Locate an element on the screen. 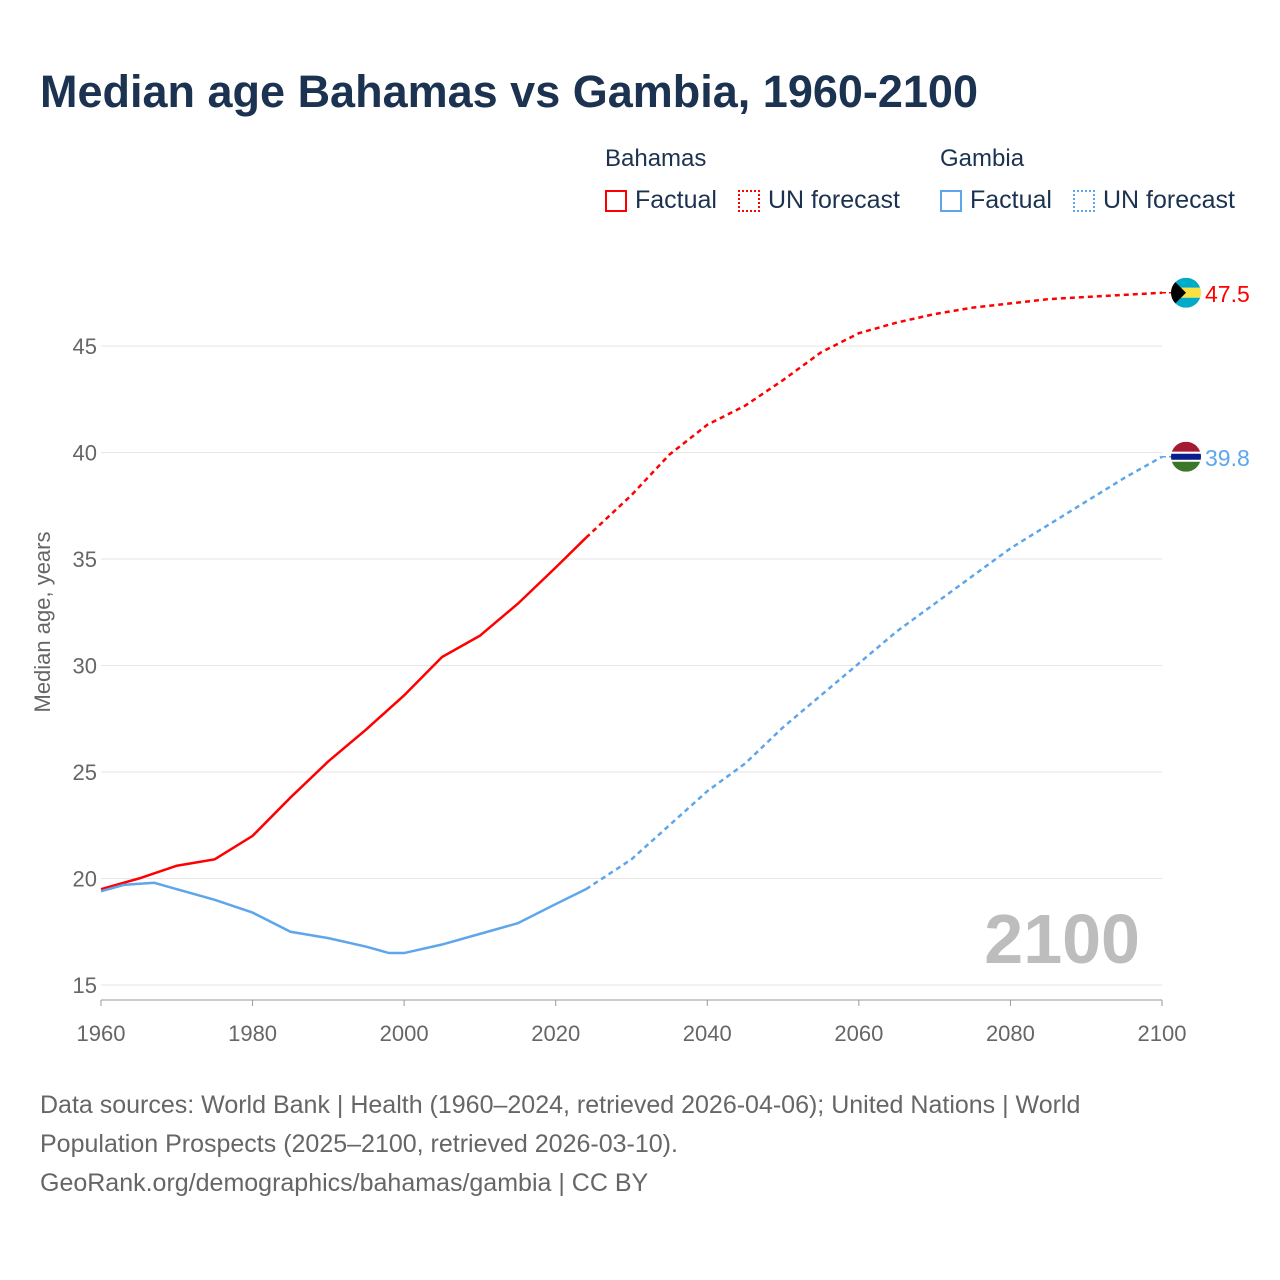 The image size is (1280, 1280). line-bahamas-forecast is located at coordinates (874, 415).